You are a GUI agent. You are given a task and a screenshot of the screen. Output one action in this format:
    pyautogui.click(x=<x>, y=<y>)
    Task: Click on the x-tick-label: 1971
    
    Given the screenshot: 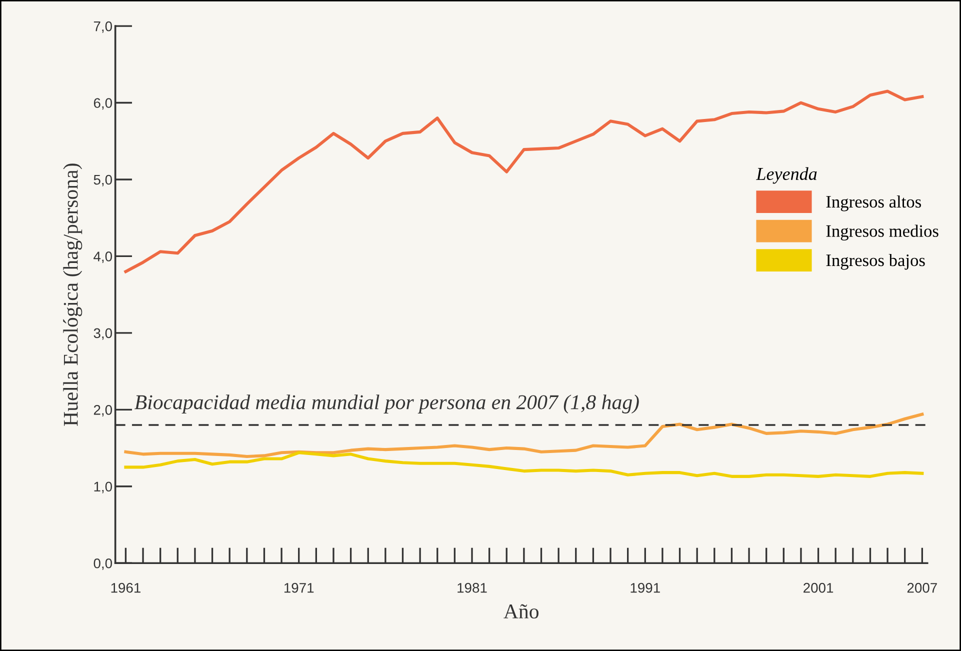 What is the action you would take?
    pyautogui.click(x=299, y=587)
    